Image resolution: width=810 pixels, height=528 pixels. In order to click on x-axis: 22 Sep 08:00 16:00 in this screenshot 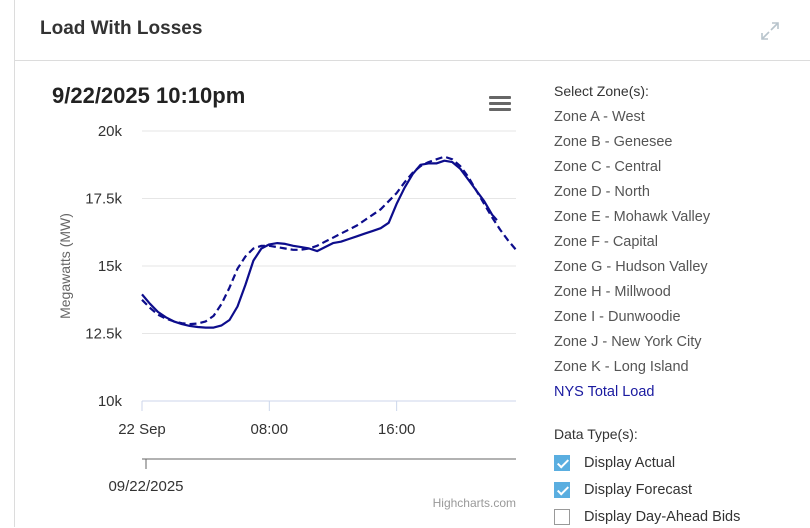, I will do `click(266, 419)`.